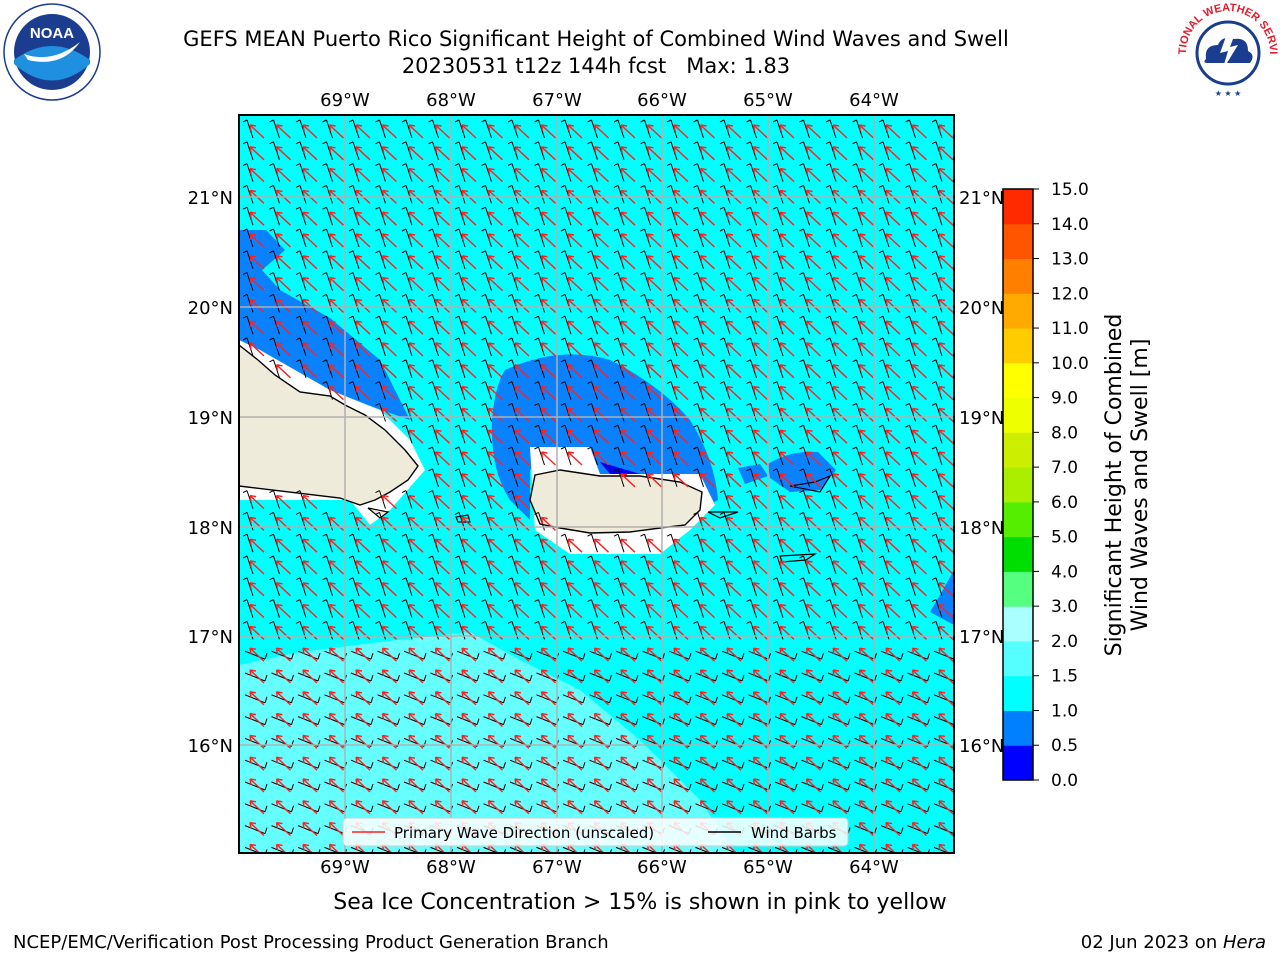  I want to click on colorbar-segment, so click(1018, 415).